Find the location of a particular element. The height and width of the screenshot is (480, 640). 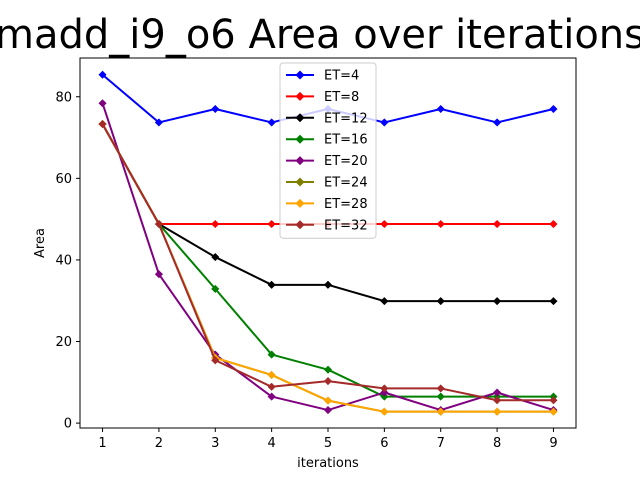

x-tick-label: 6 is located at coordinates (384, 443).